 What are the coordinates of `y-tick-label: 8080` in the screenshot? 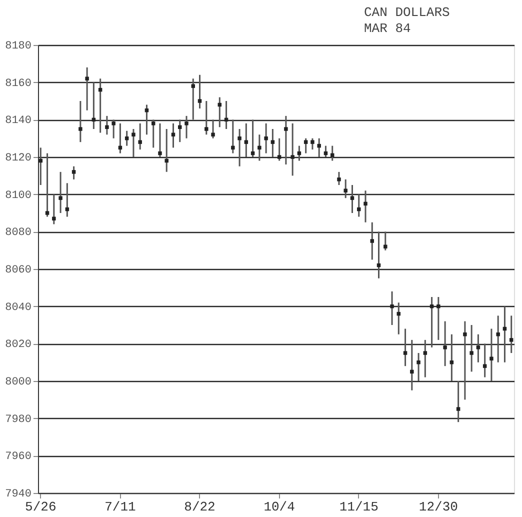 It's located at (18, 233).